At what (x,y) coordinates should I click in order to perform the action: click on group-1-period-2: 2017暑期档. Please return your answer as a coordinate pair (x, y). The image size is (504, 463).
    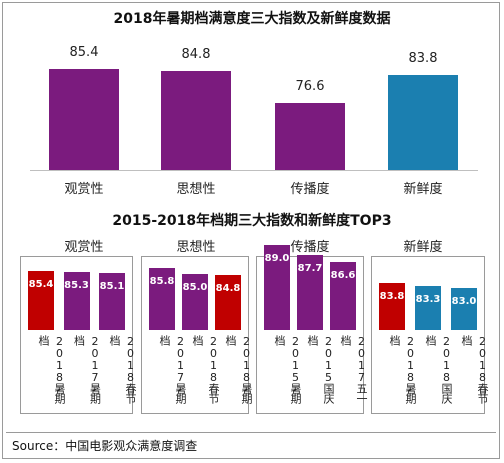
    Looking at the image, I should click on (87, 369).